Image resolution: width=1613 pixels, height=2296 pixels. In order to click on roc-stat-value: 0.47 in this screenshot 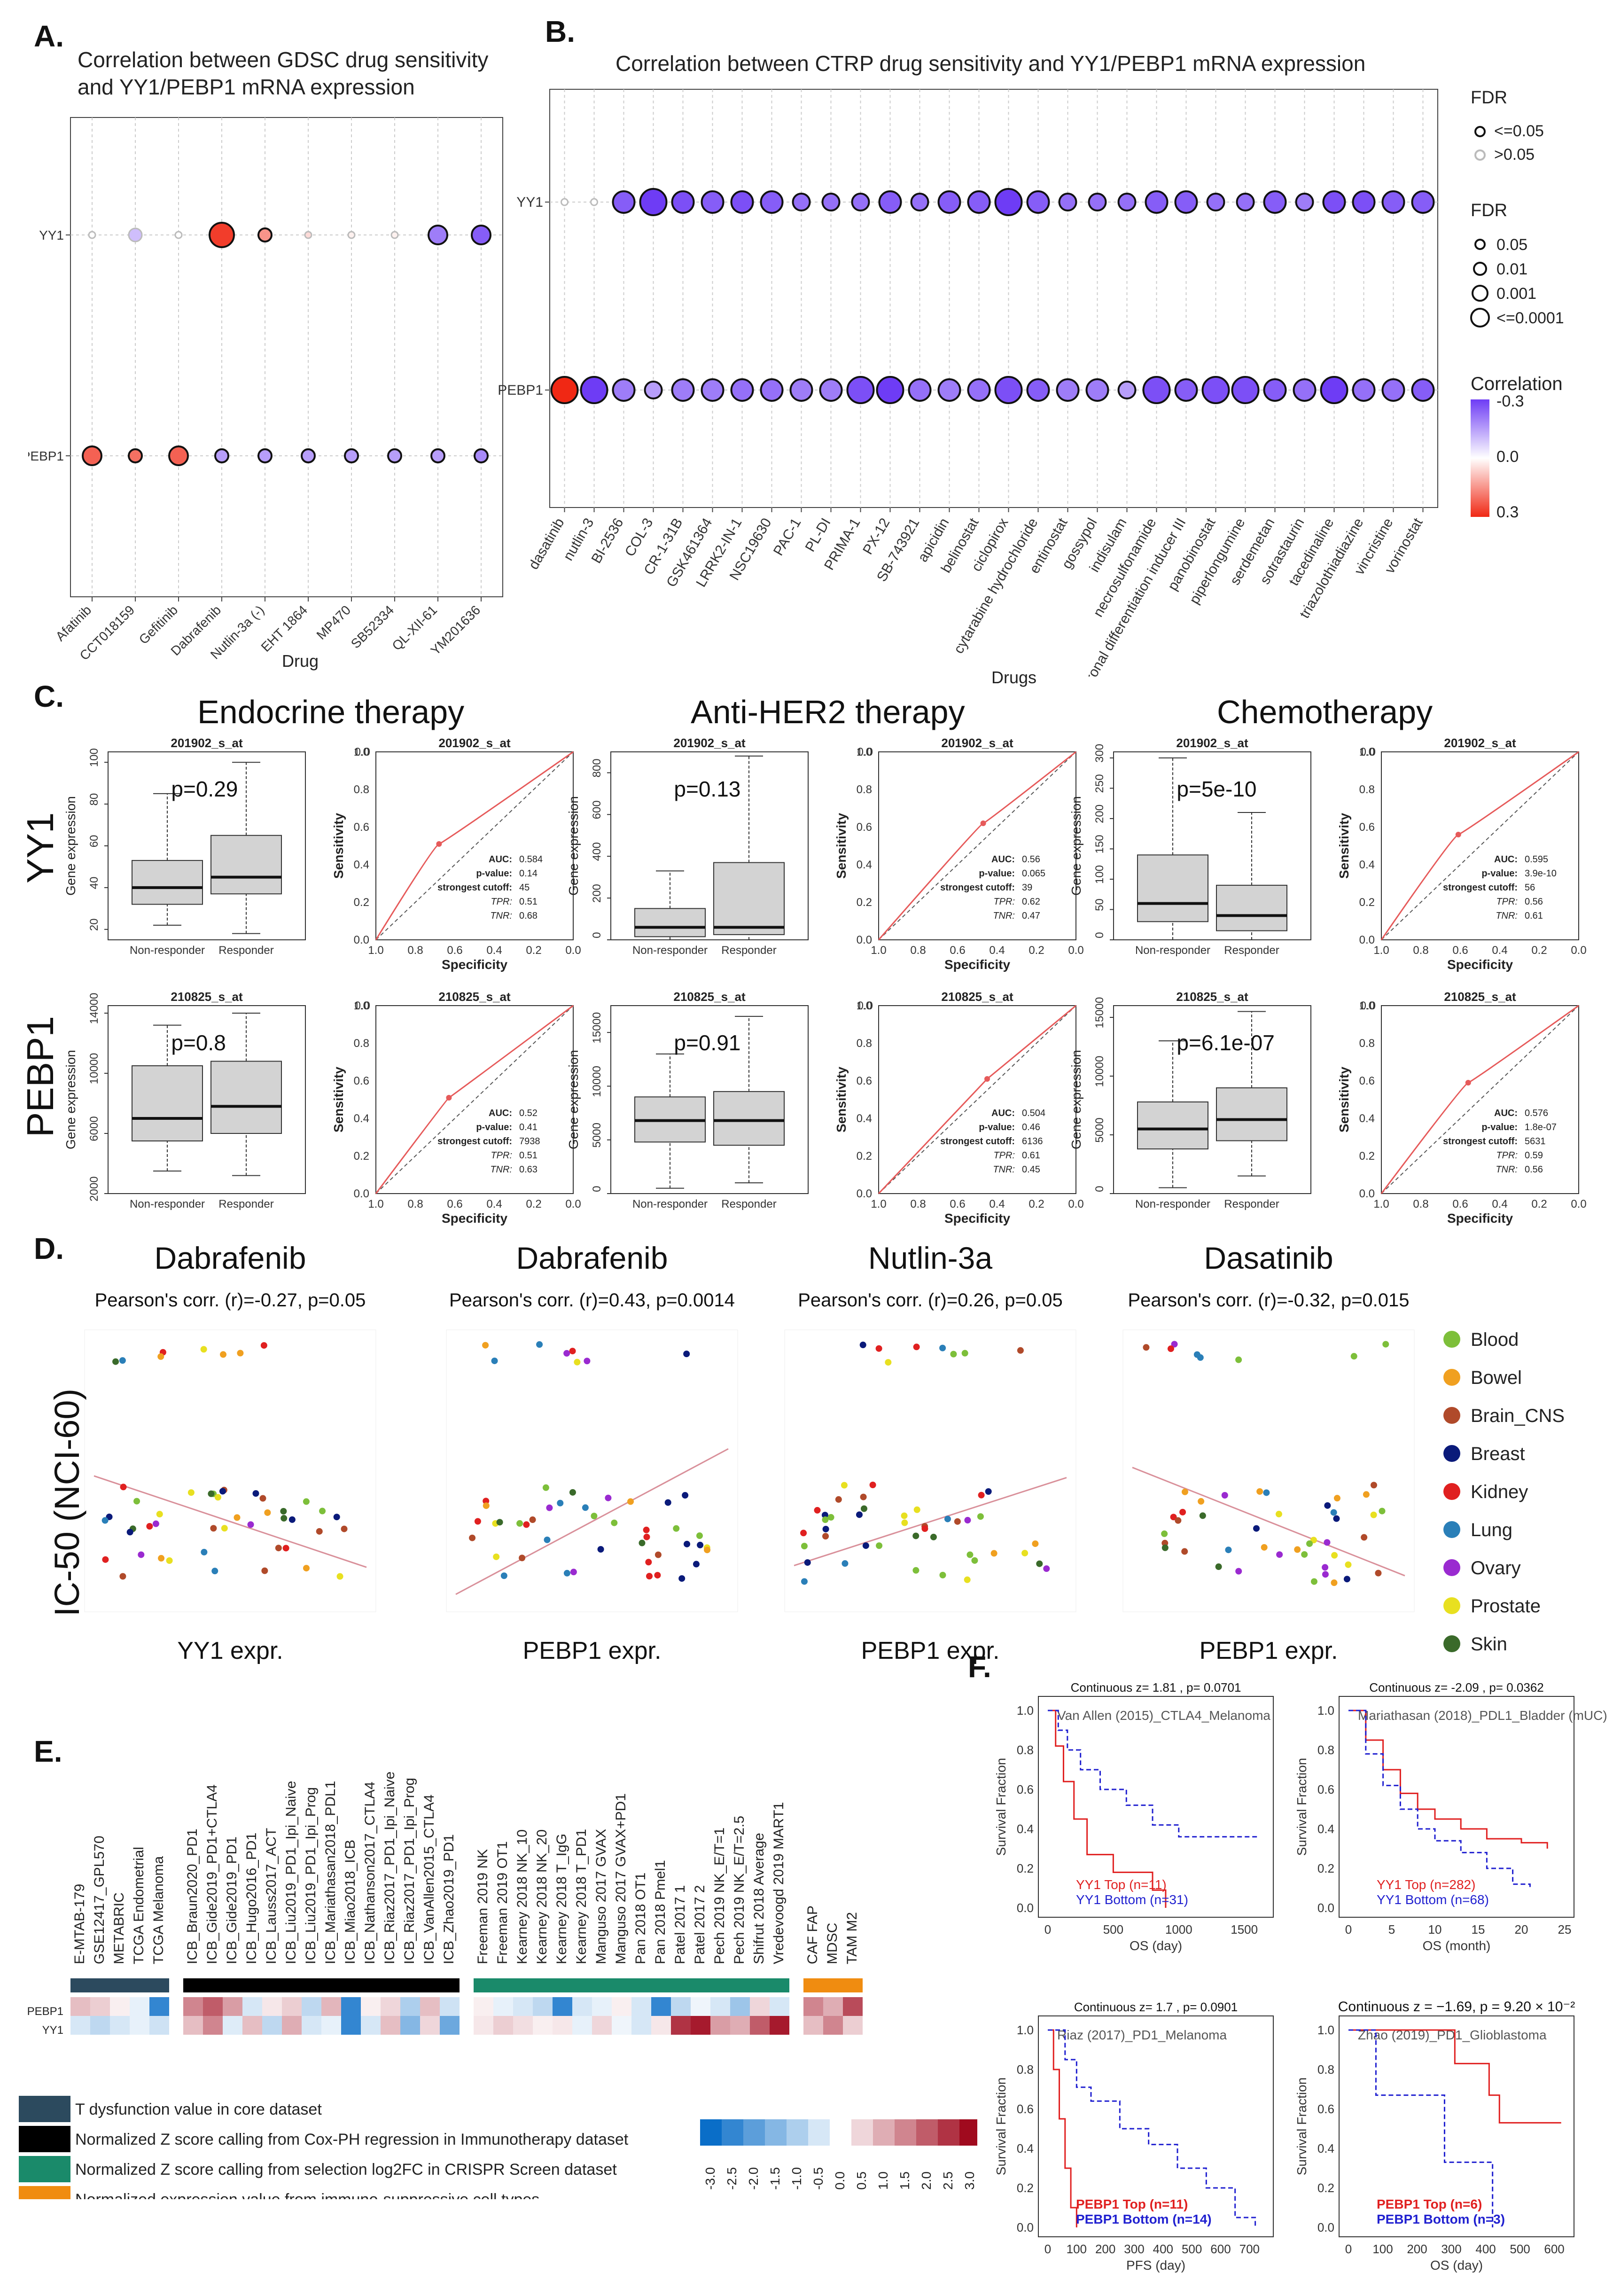, I will do `click(1031, 916)`.